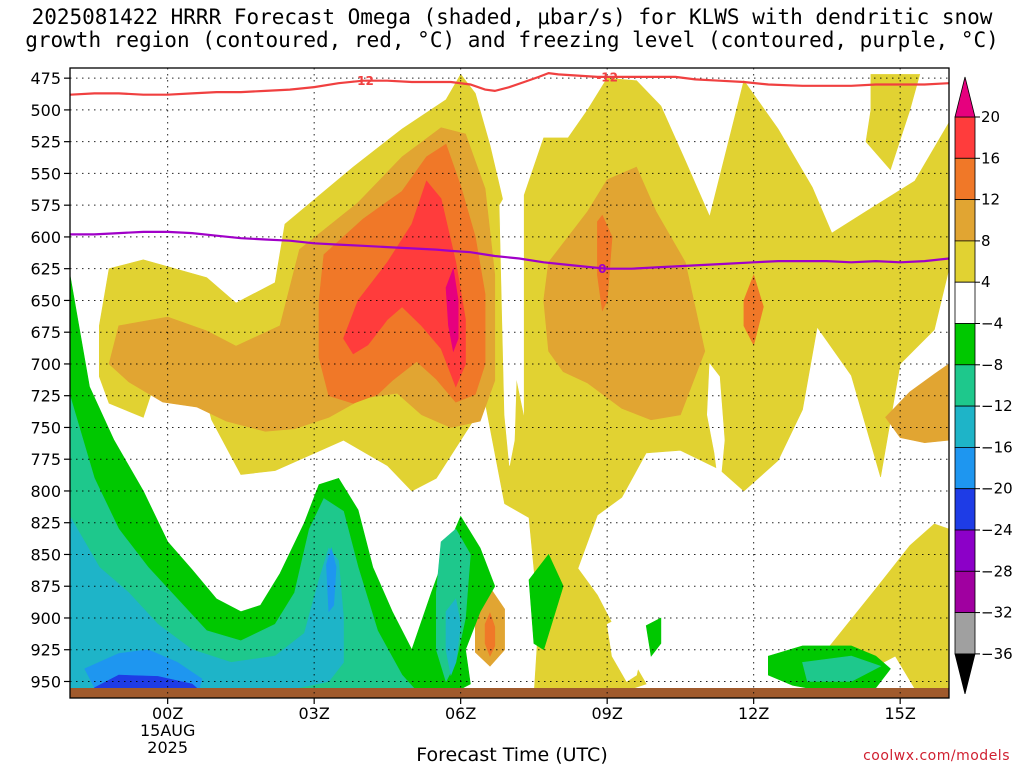  What do you see at coordinates (45, 459) in the screenshot?
I see `y-tick-label: 775` at bounding box center [45, 459].